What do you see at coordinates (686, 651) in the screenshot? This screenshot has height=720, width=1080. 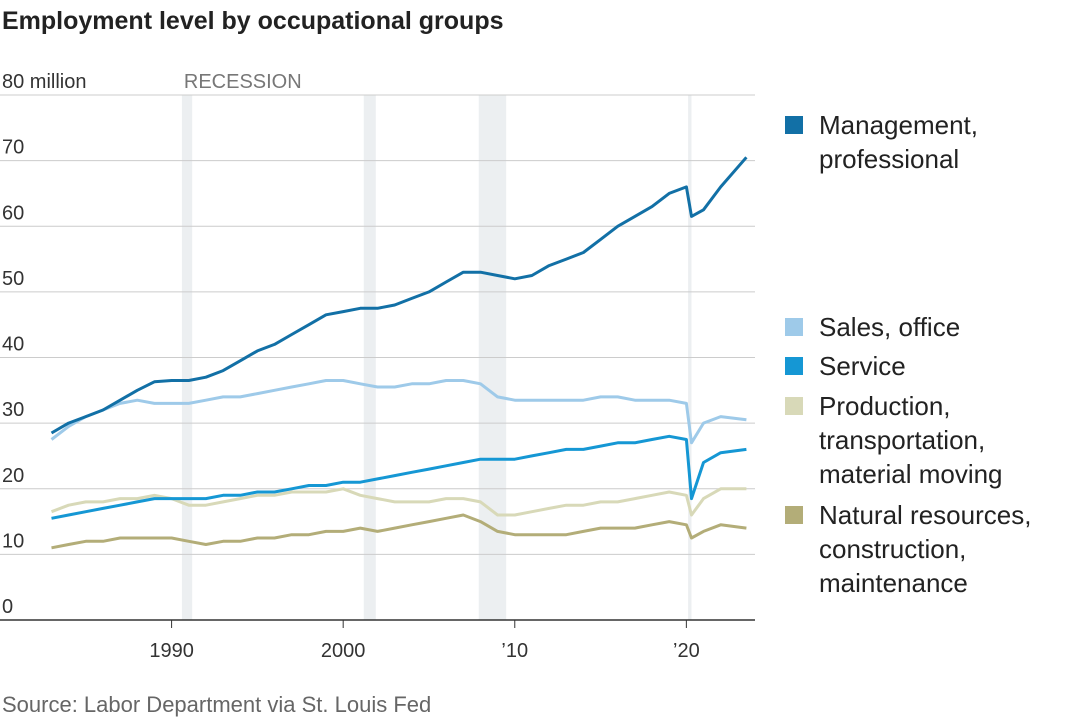 I see `x-tick-label: ’20` at bounding box center [686, 651].